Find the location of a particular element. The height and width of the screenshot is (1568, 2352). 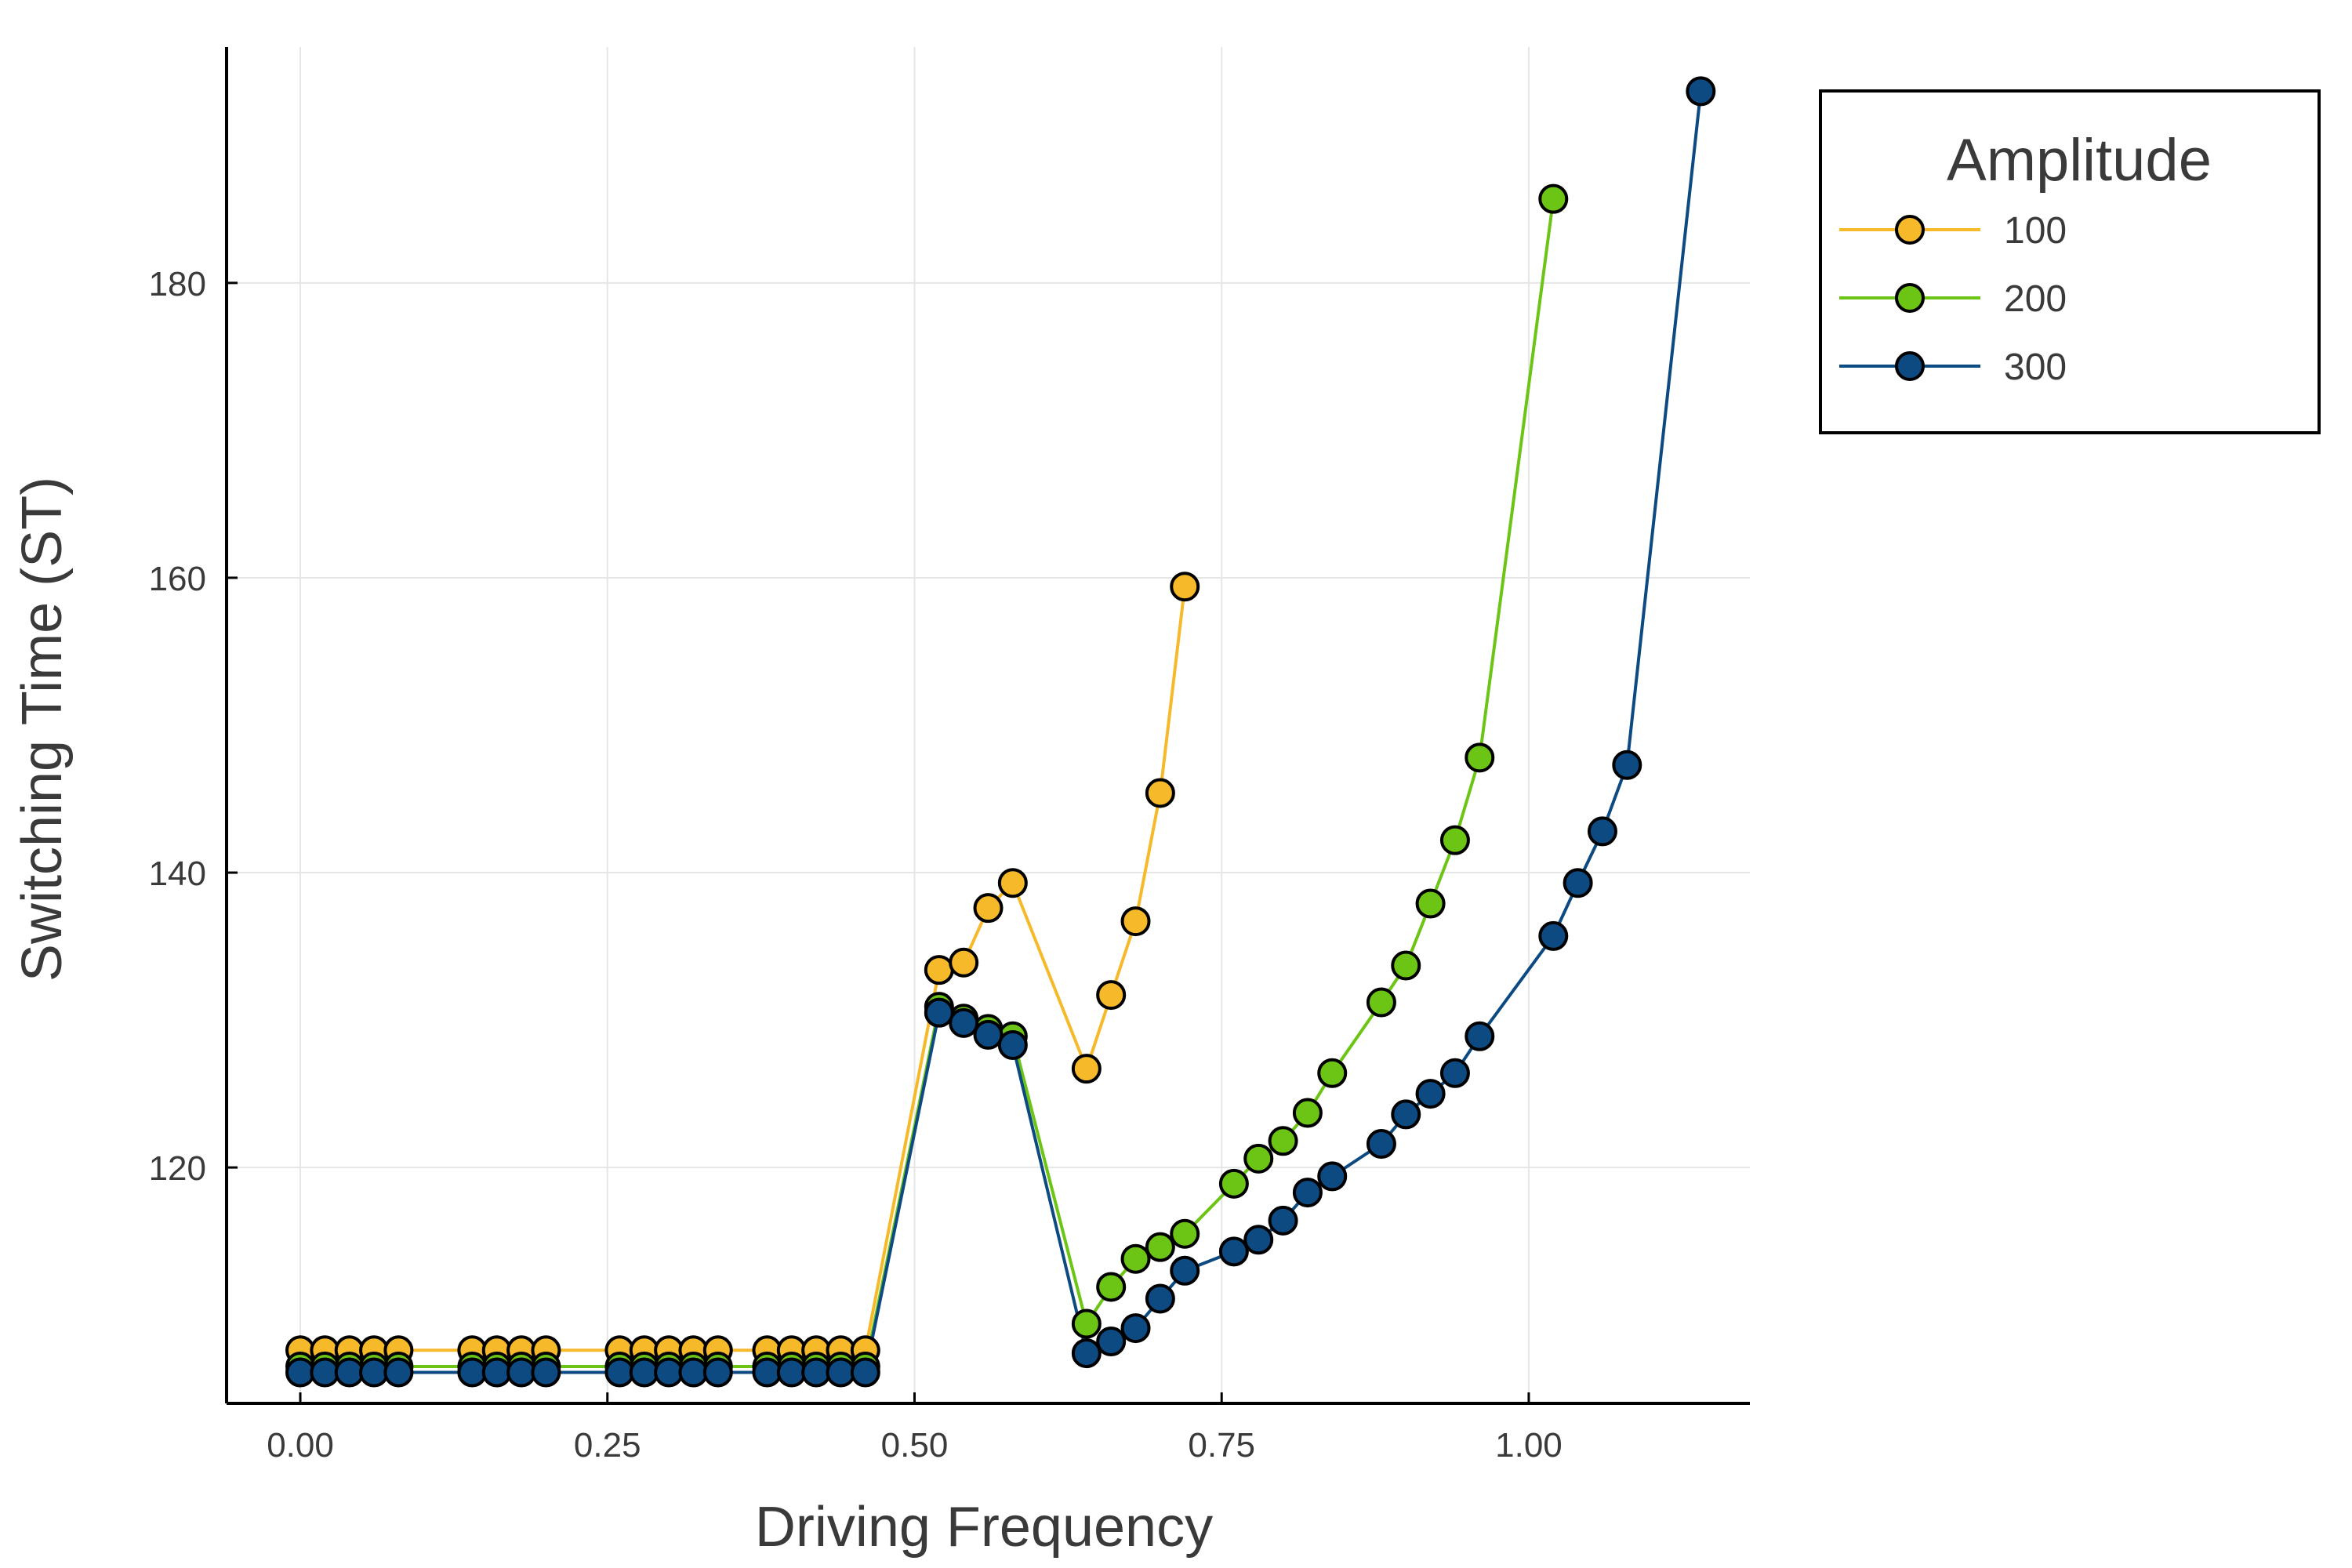

y-tick-label: 180 is located at coordinates (177, 284).